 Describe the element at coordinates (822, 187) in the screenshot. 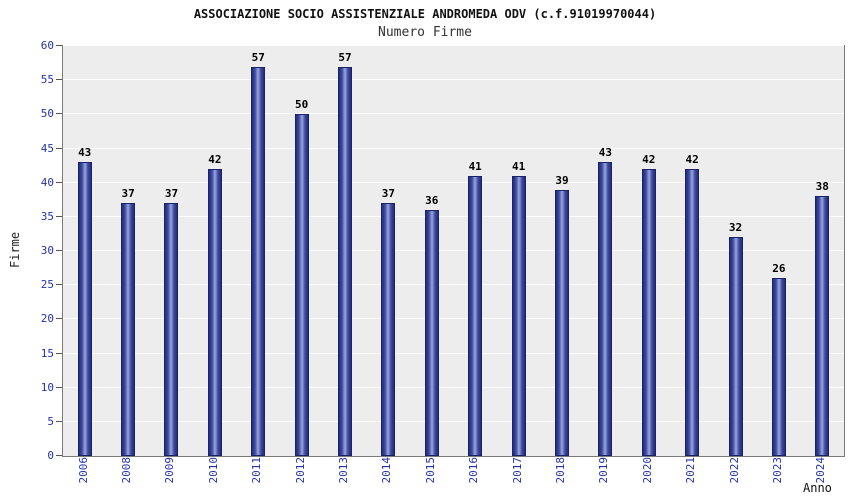

I see `bar-value-label: 38` at that location.